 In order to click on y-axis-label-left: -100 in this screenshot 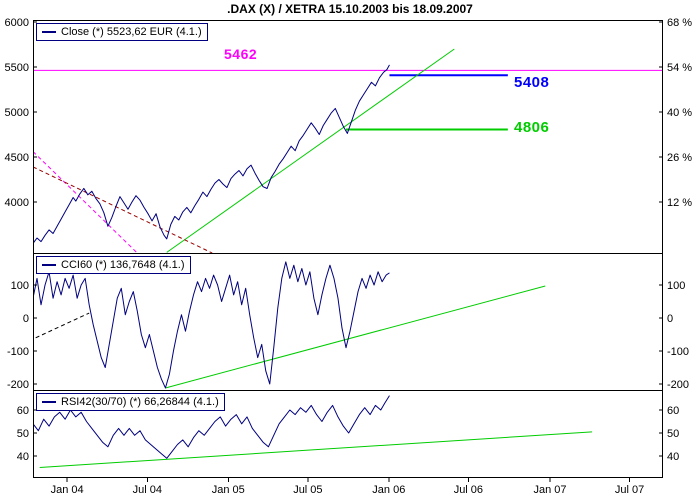, I will do `click(18, 352)`.